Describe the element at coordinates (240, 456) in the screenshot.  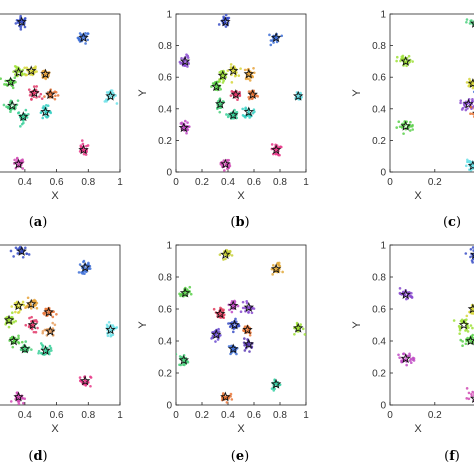
I see `panel-caption: (e)` at that location.